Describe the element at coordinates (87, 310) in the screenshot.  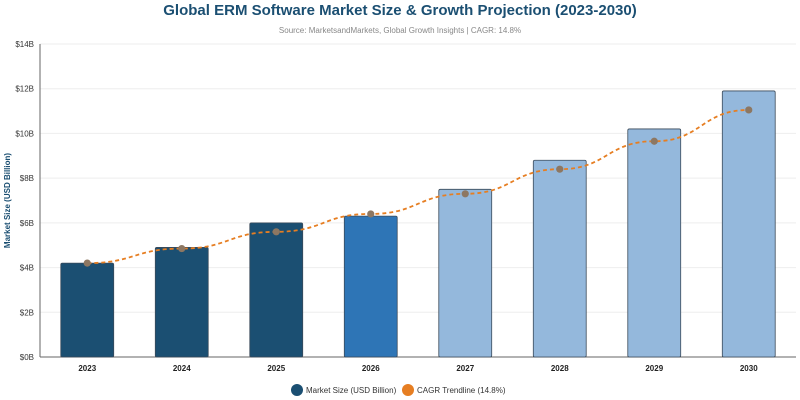
I see `bar-2023` at that location.